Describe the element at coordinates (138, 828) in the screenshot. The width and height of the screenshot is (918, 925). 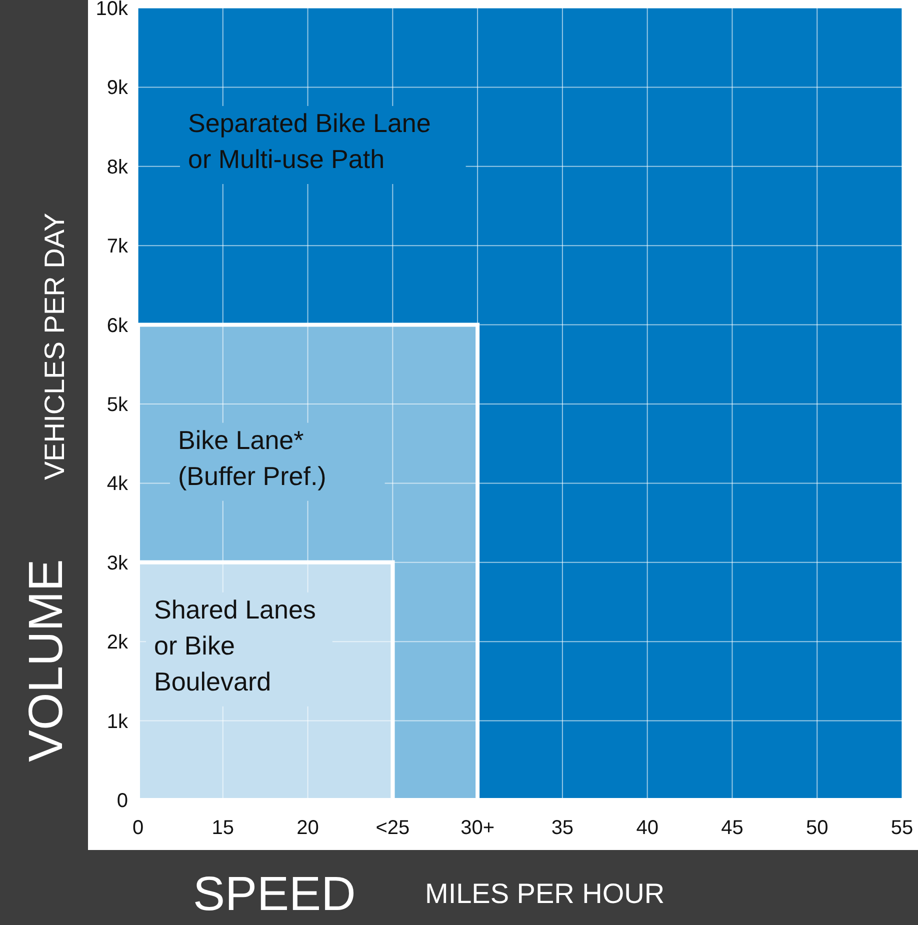
I see `x-tick-label: 0` at that location.